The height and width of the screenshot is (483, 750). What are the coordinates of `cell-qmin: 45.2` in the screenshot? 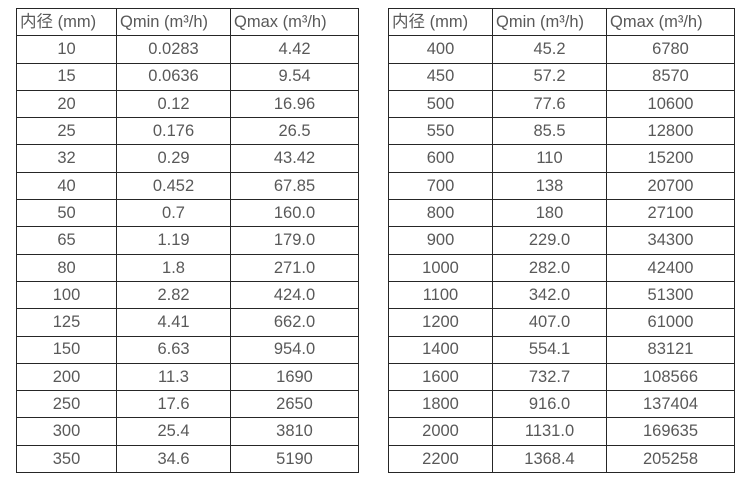 It's located at (549, 49).